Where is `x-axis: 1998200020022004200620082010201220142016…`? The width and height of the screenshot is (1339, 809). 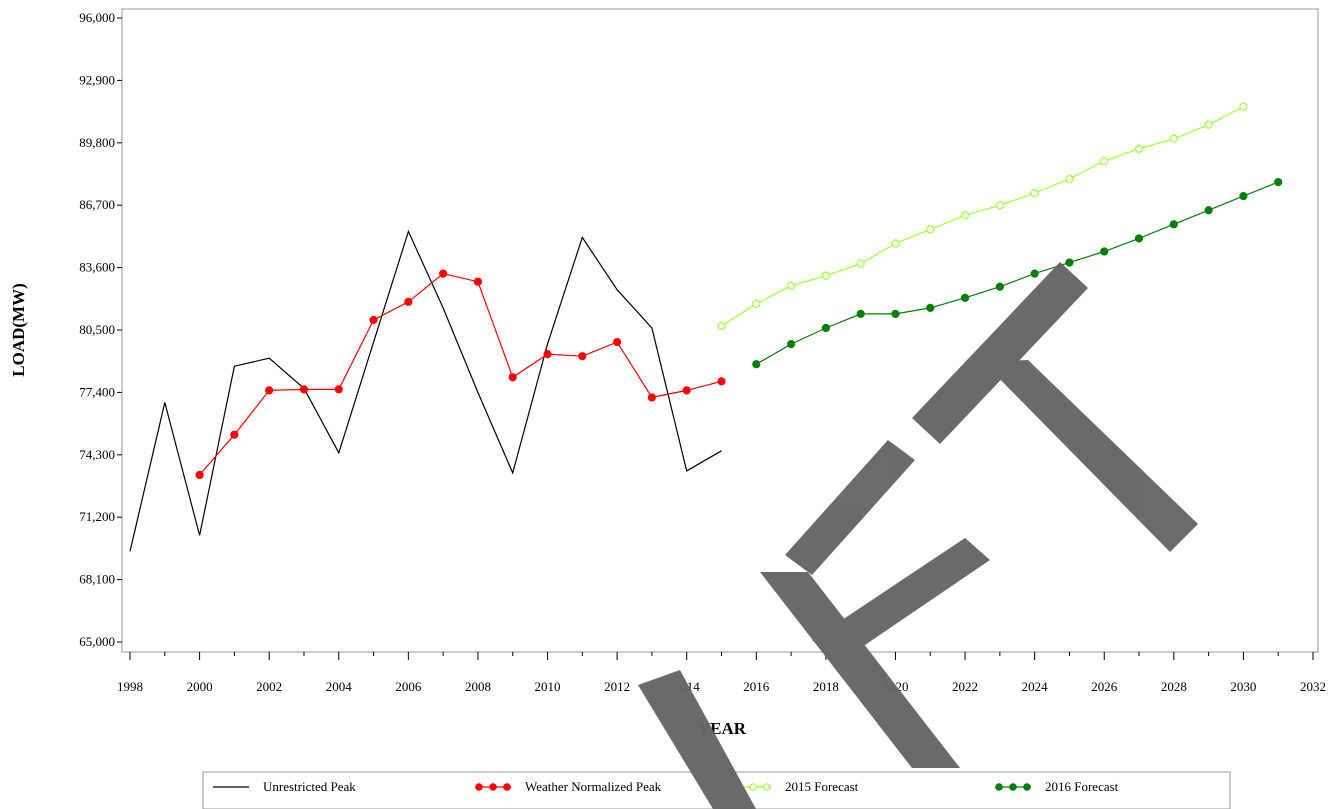
x-axis: 1998200020022004200620082010201220142016… is located at coordinates (721, 673).